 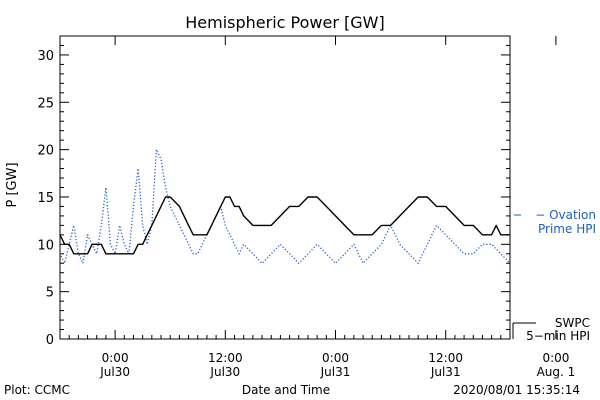 I want to click on x-tick-label-time-4: 0:00, so click(x=555, y=358).